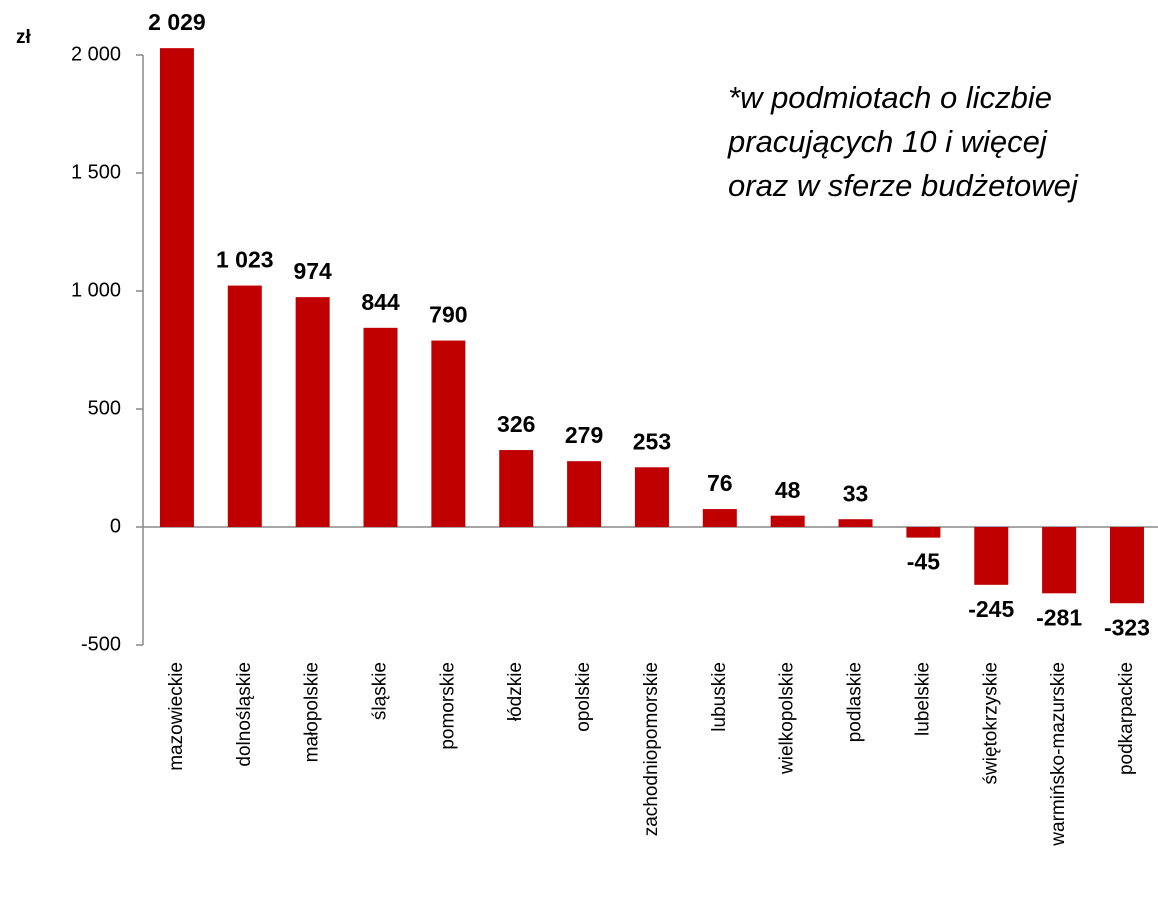 The image size is (1158, 917). What do you see at coordinates (176, 716) in the screenshot?
I see `x-tick-label: mazowieckie` at bounding box center [176, 716].